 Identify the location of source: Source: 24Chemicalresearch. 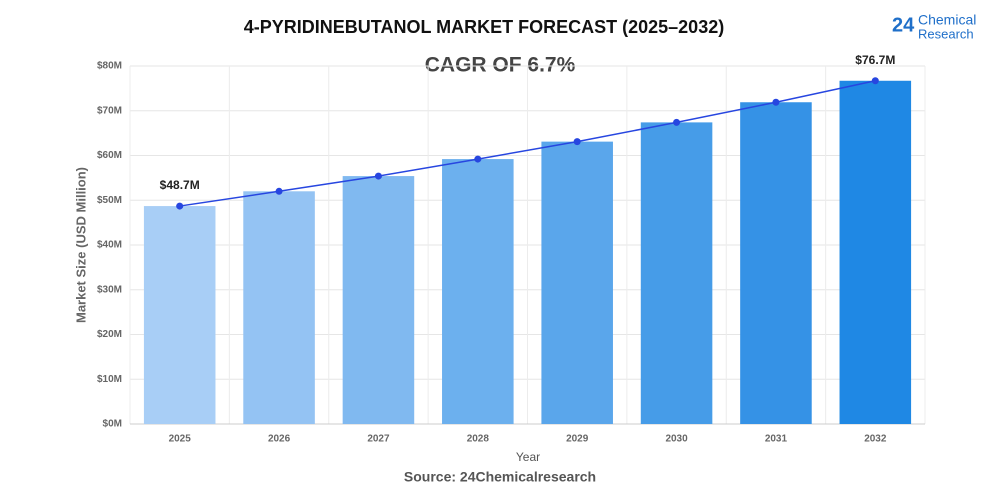
(500, 477).